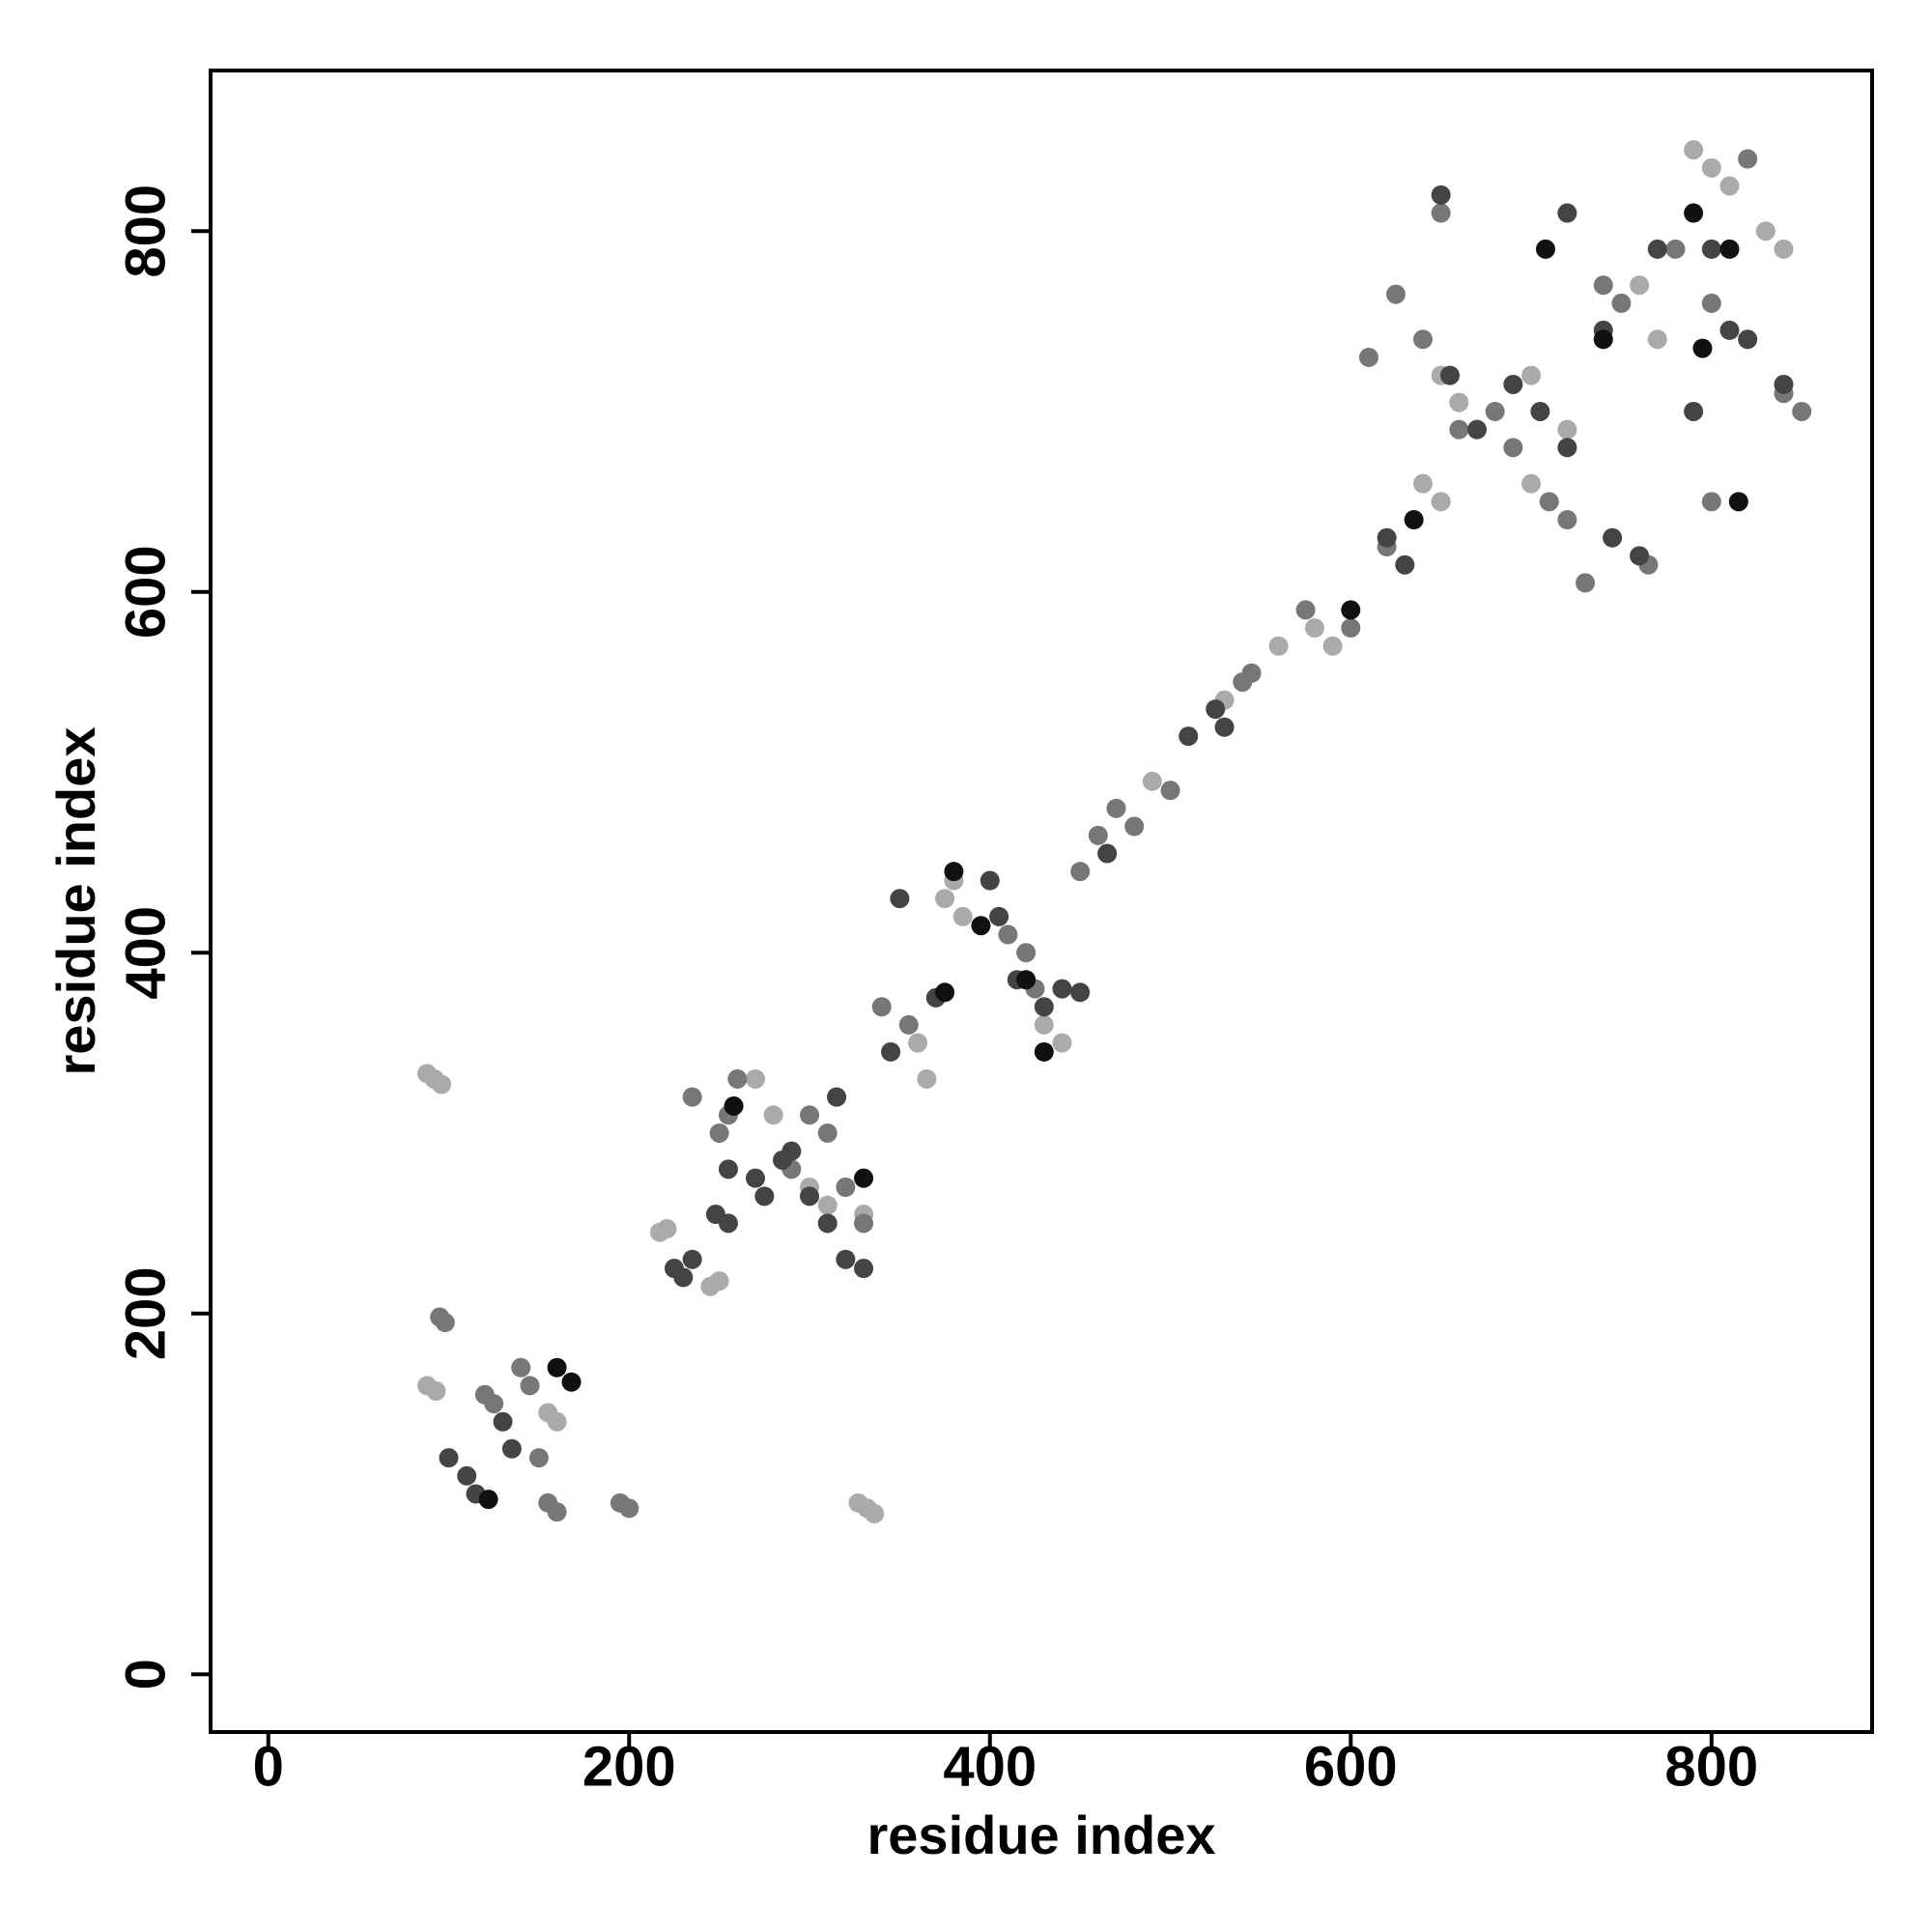 The height and width of the screenshot is (1932, 1932). What do you see at coordinates (990, 1766) in the screenshot?
I see `x-tick-label: 400` at bounding box center [990, 1766].